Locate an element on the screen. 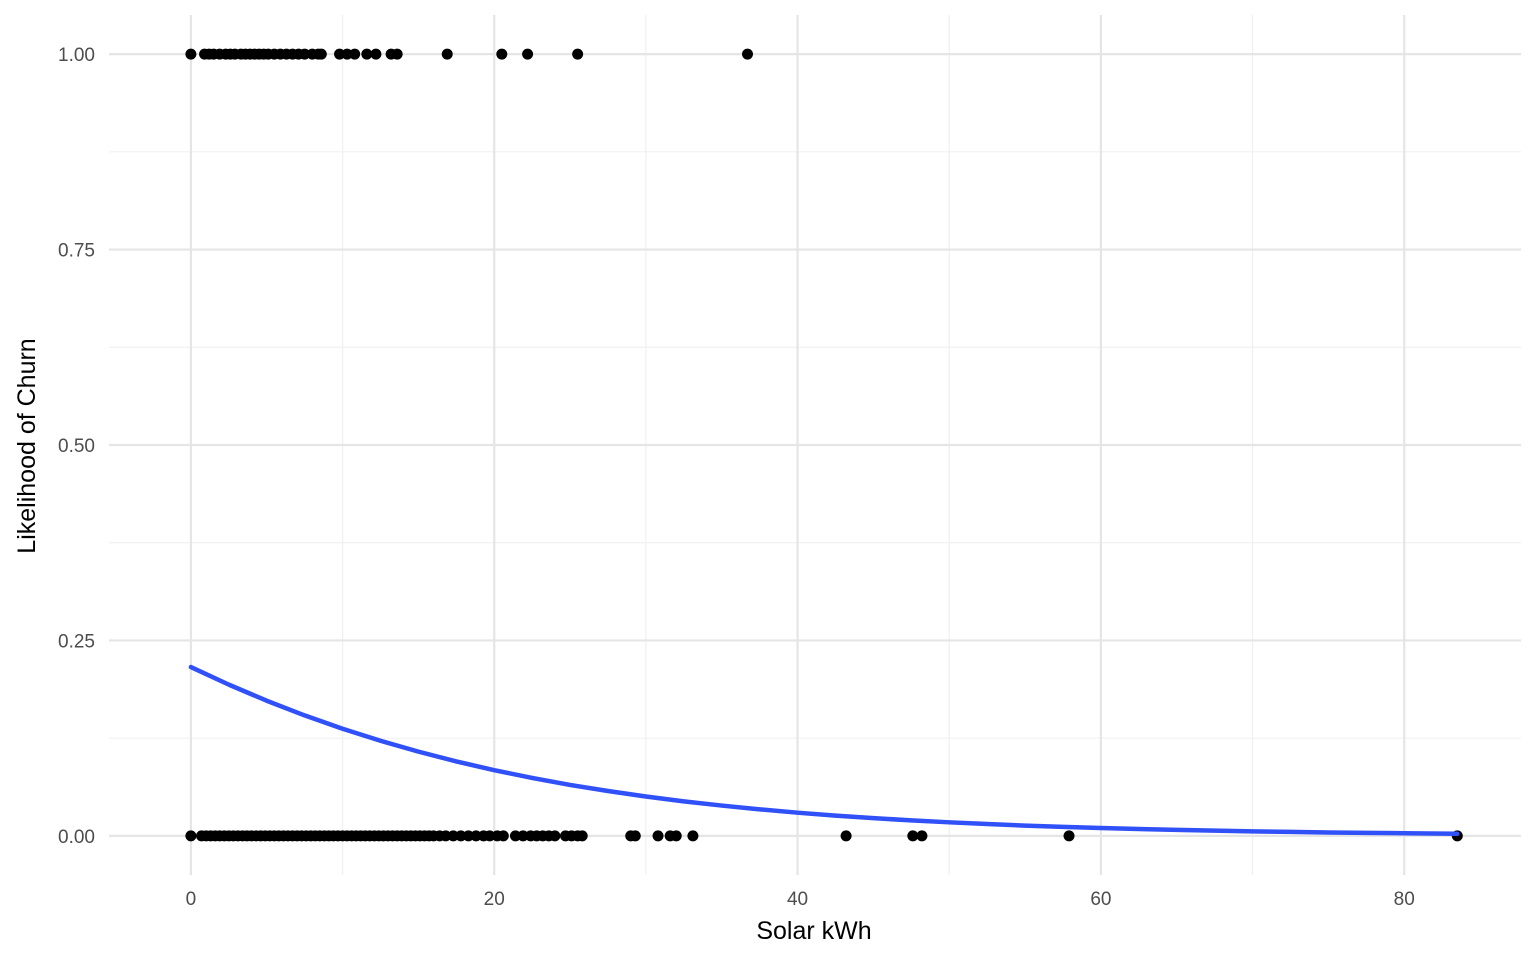 Image resolution: width=1536 pixels, height=960 pixels. x-tick-label: 0 is located at coordinates (191, 899).